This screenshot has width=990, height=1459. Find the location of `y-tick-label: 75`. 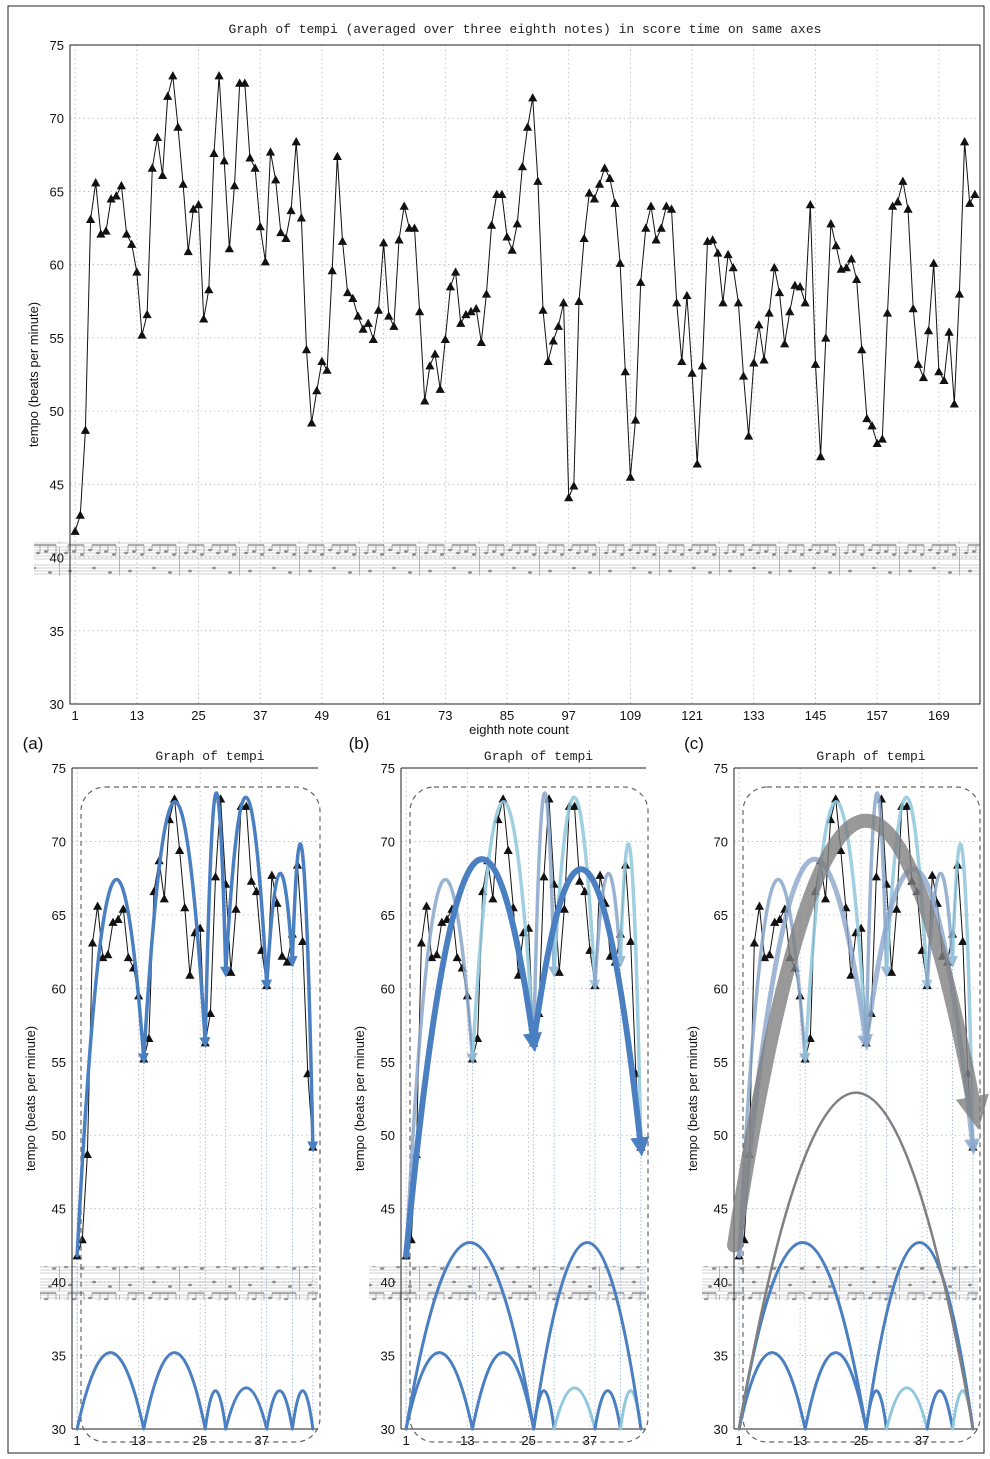

y-tick-label: 75 is located at coordinates (59, 768).